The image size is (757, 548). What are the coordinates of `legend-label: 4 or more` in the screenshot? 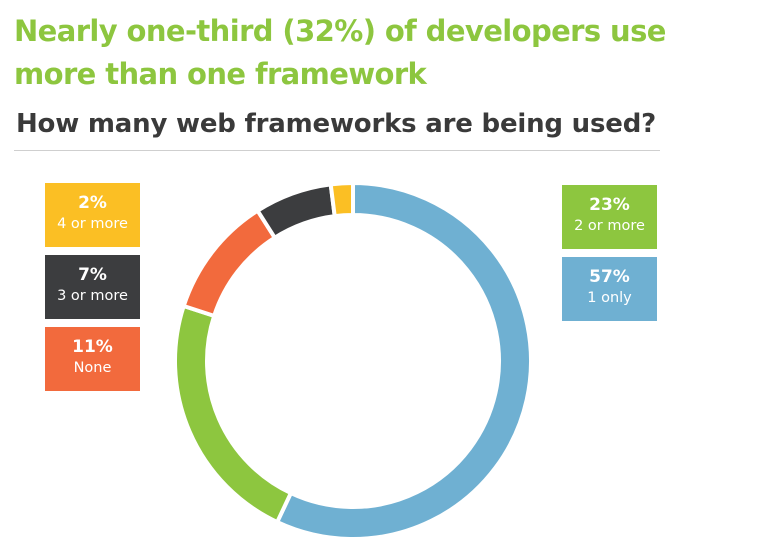 It's located at (92, 224).